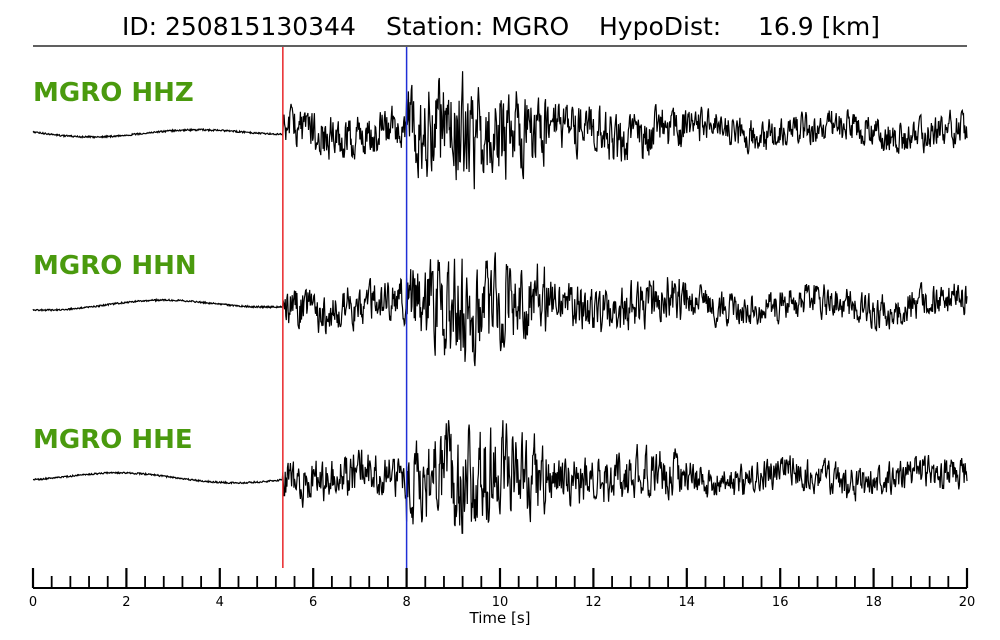 Image resolution: width=1000 pixels, height=640 pixels. Describe the element at coordinates (502, 589) in the screenshot. I see `time-axis: 0 2 4 6 8 10 12 14 16 18 20` at that location.